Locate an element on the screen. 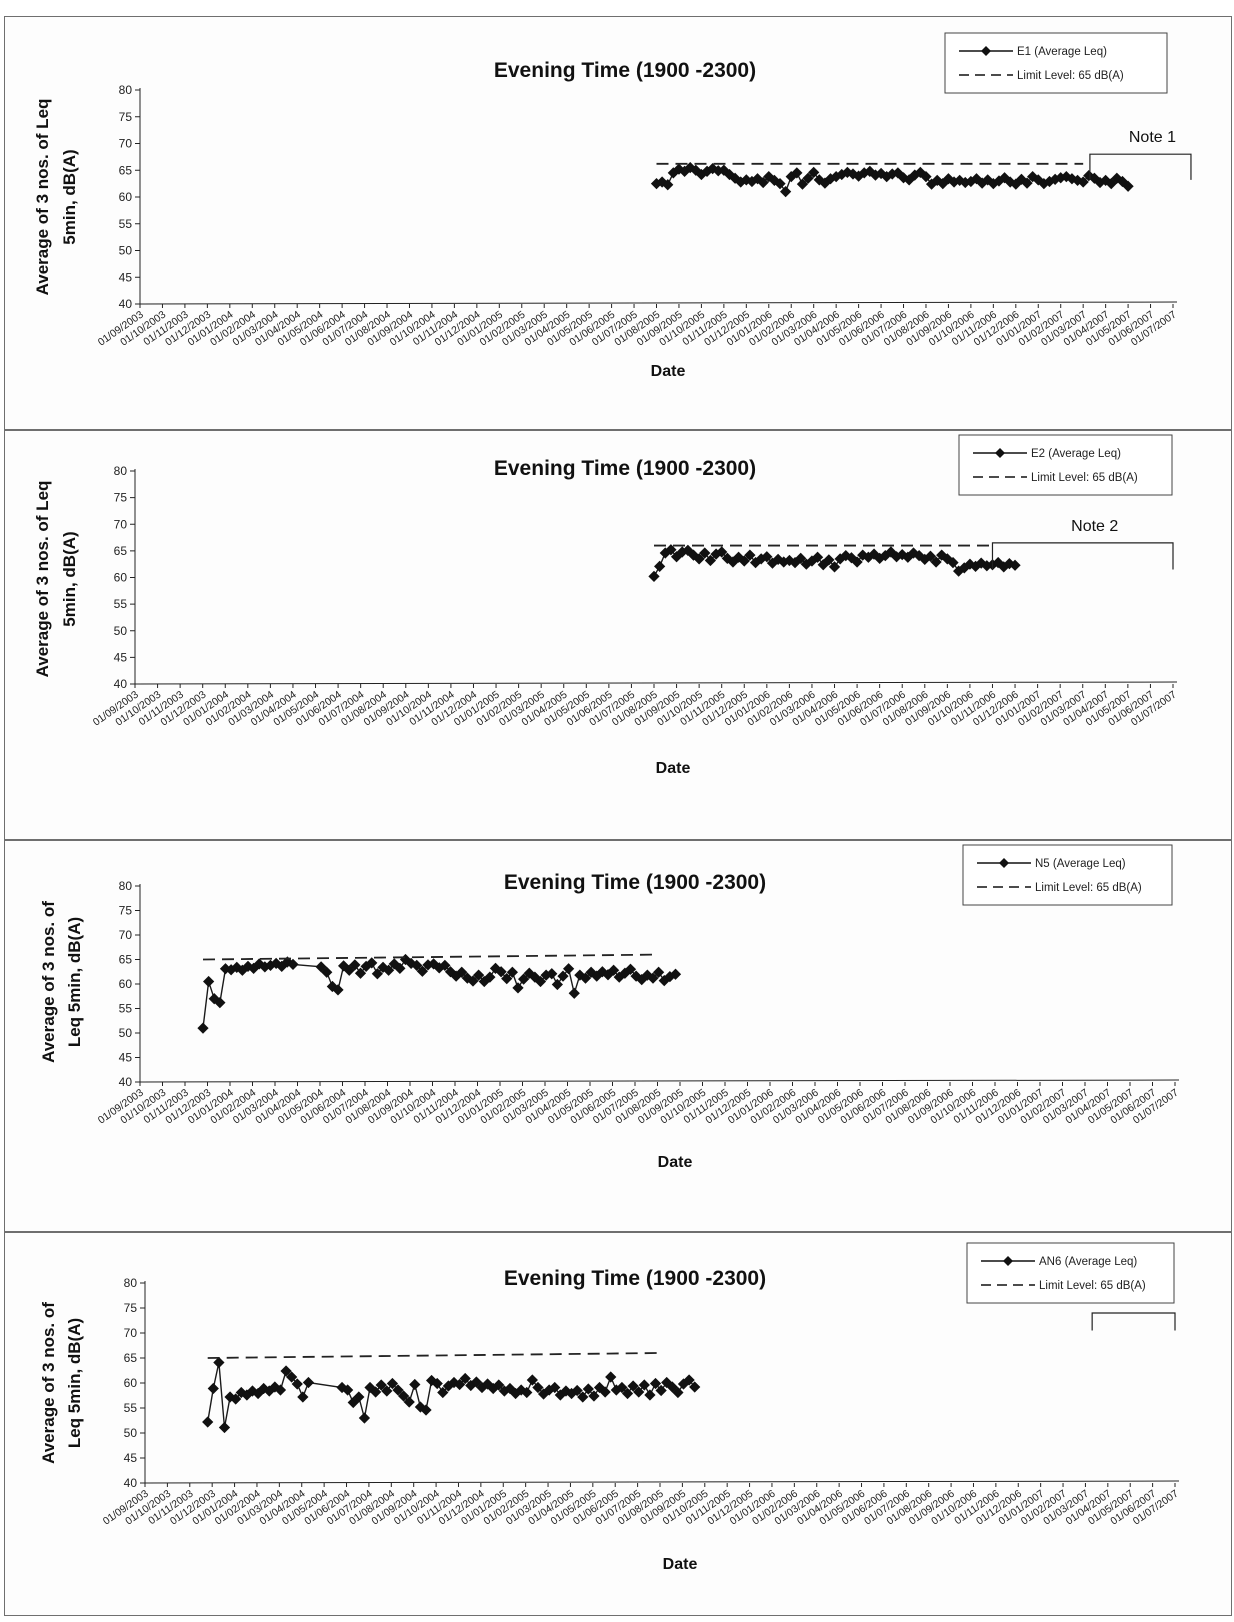 This screenshot has height=1622, width=1234. y-tick-label: 45 is located at coordinates (121, 657).